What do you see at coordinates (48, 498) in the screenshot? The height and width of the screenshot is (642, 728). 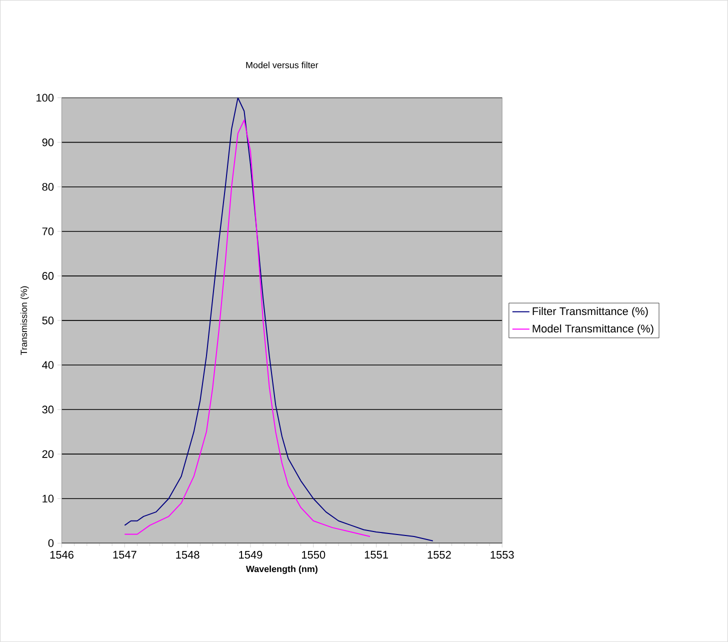 I see `y-tick-label: 10` at bounding box center [48, 498].